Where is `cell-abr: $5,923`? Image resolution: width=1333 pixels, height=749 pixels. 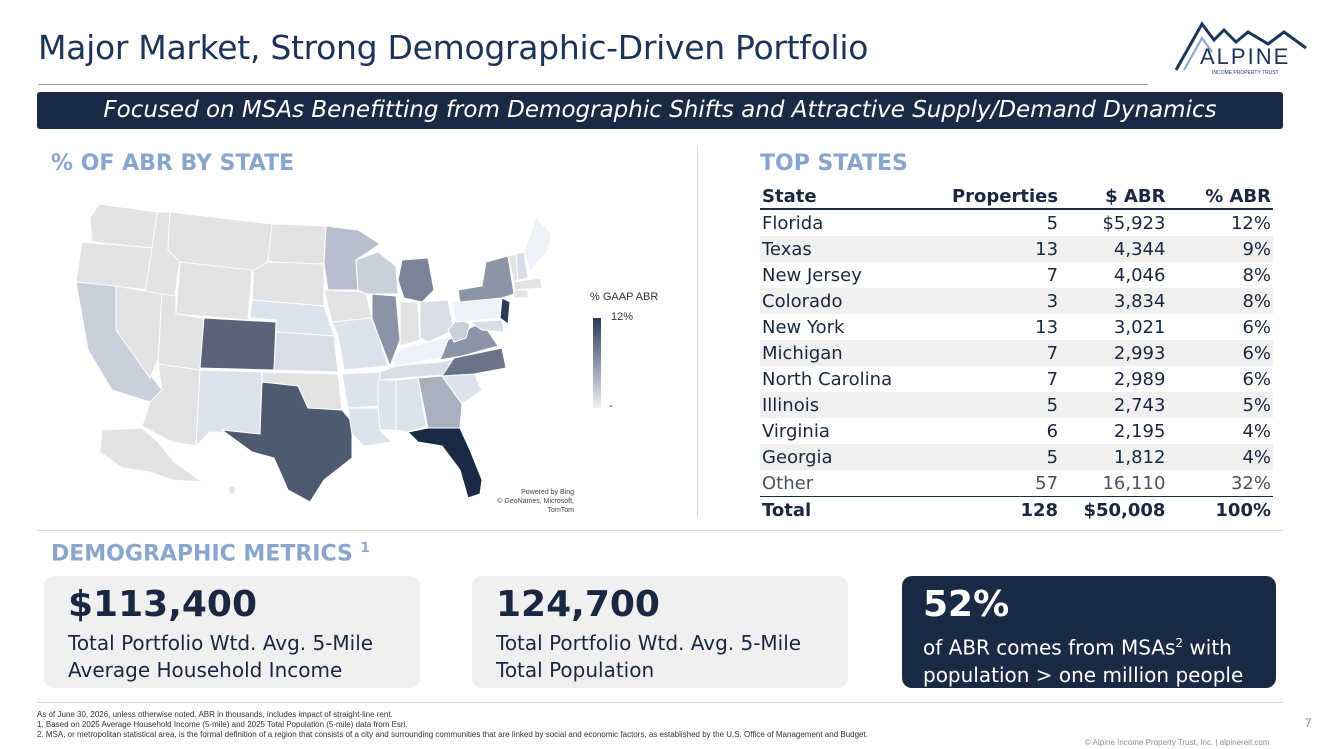
cell-abr: $5,923 is located at coordinates (1134, 223).